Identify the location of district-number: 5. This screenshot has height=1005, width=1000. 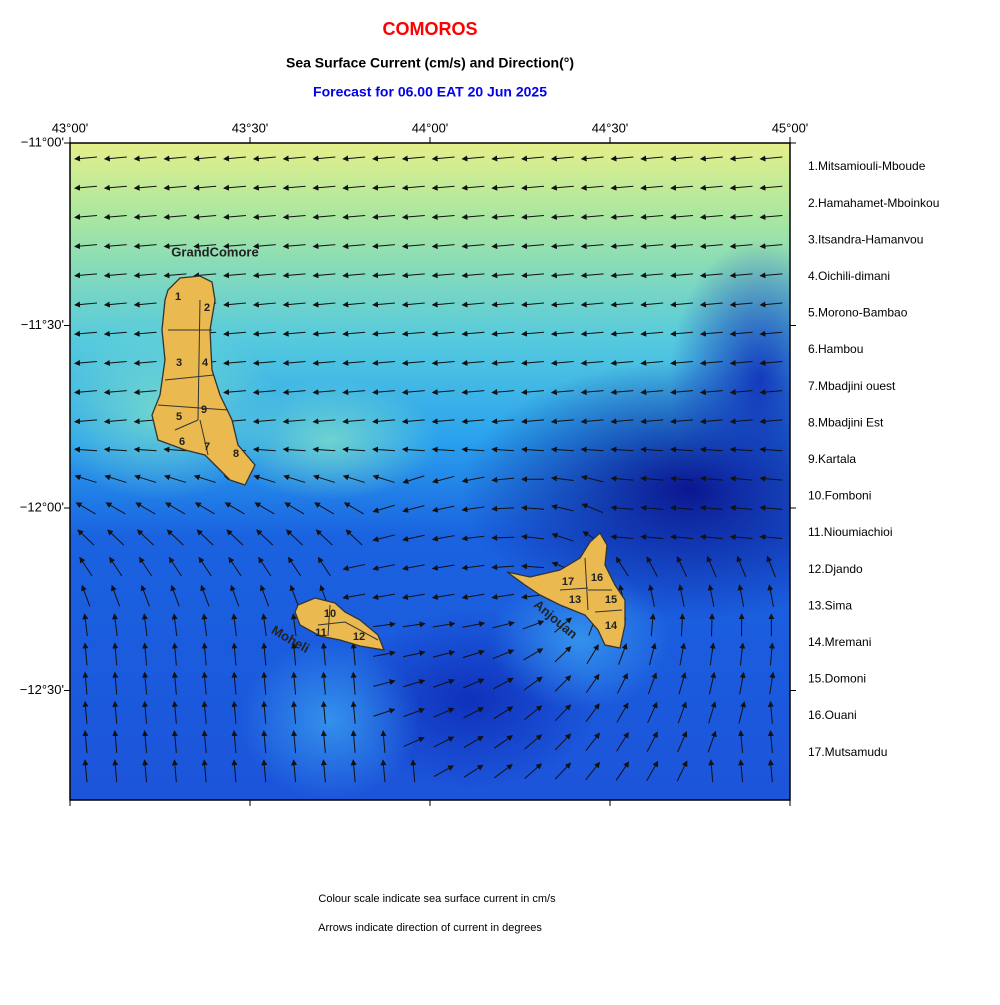
(179, 417).